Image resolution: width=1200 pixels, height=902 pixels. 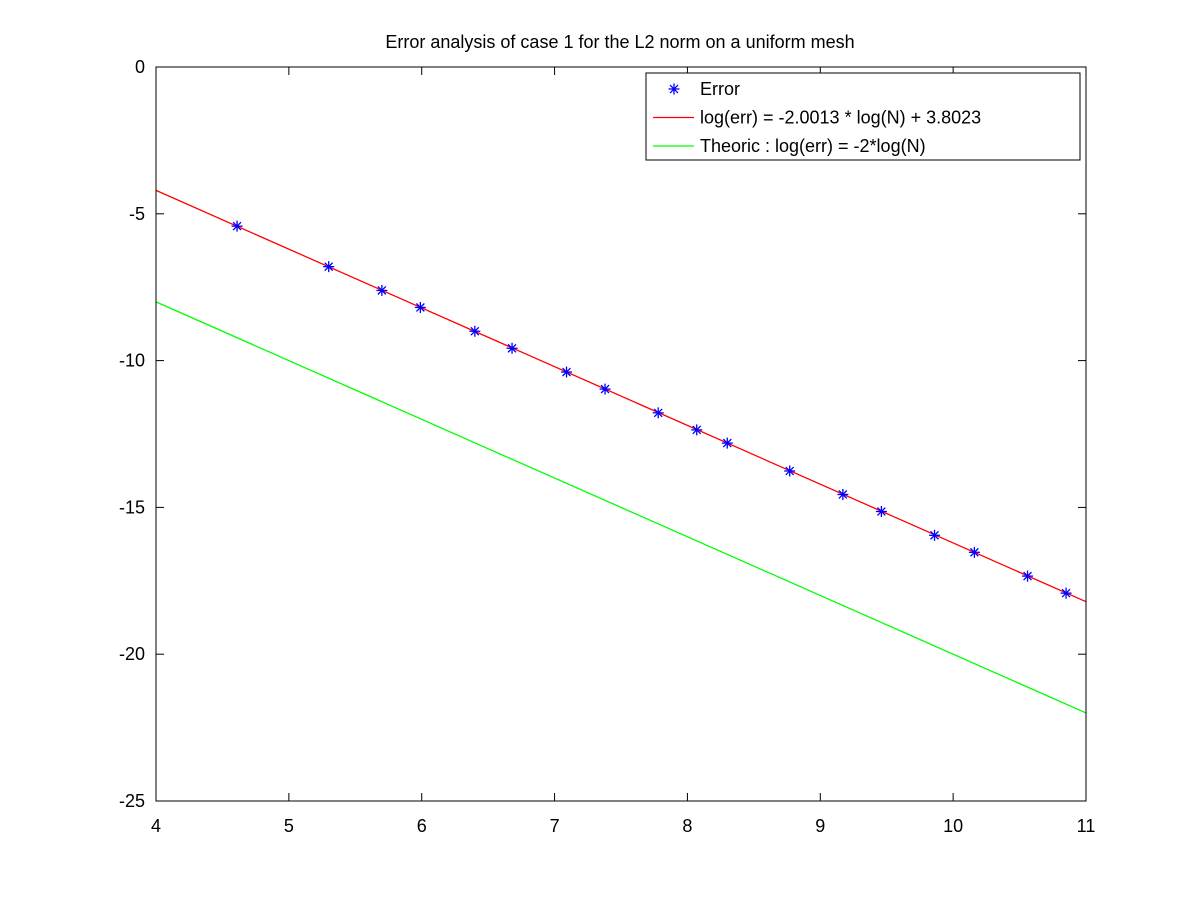 What do you see at coordinates (674, 89) in the screenshot?
I see `legend-marker` at bounding box center [674, 89].